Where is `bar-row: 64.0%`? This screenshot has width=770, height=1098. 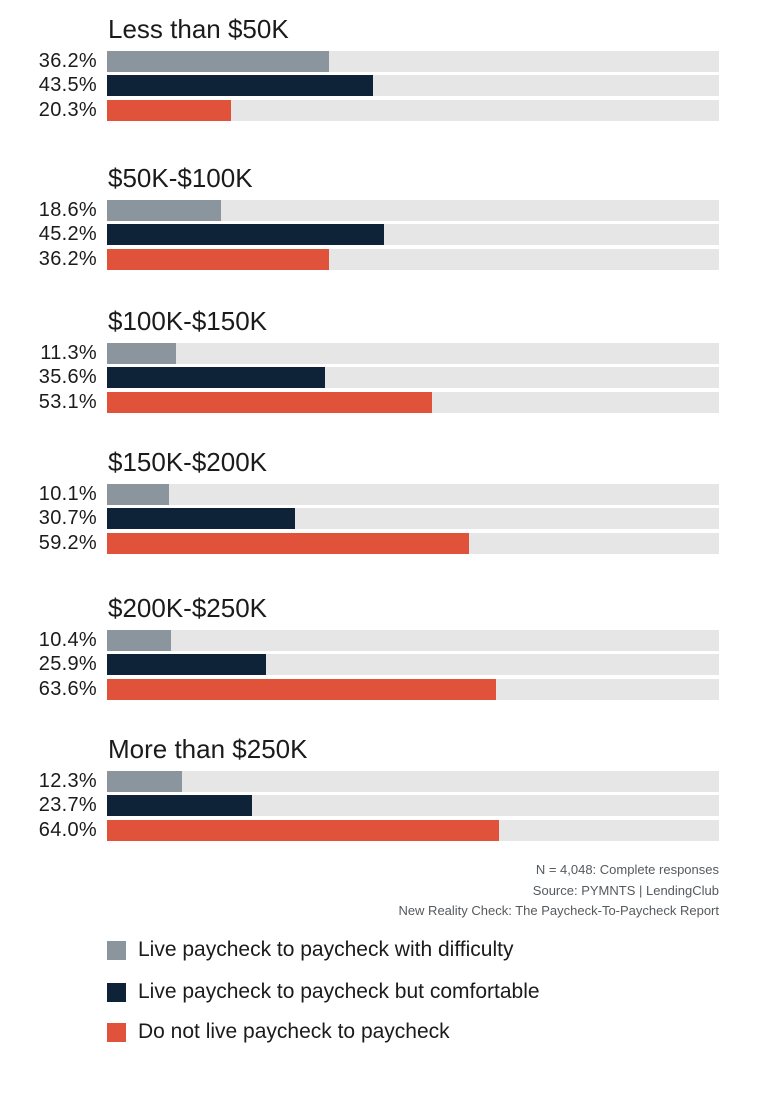 bar-row: 64.0% is located at coordinates (385, 830).